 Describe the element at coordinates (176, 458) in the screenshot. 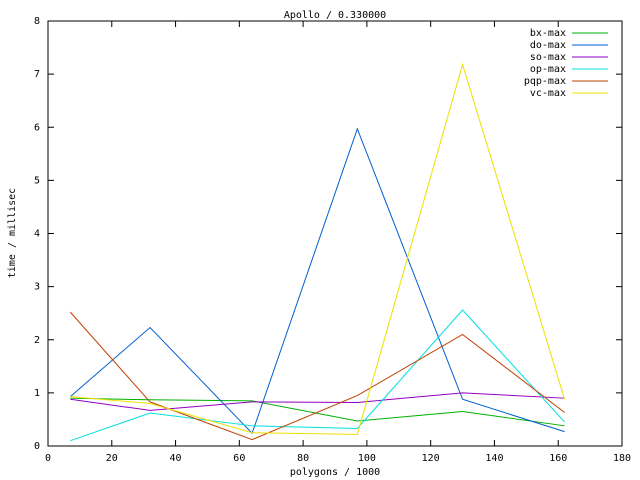

I see `x-tick-label: 40` at that location.